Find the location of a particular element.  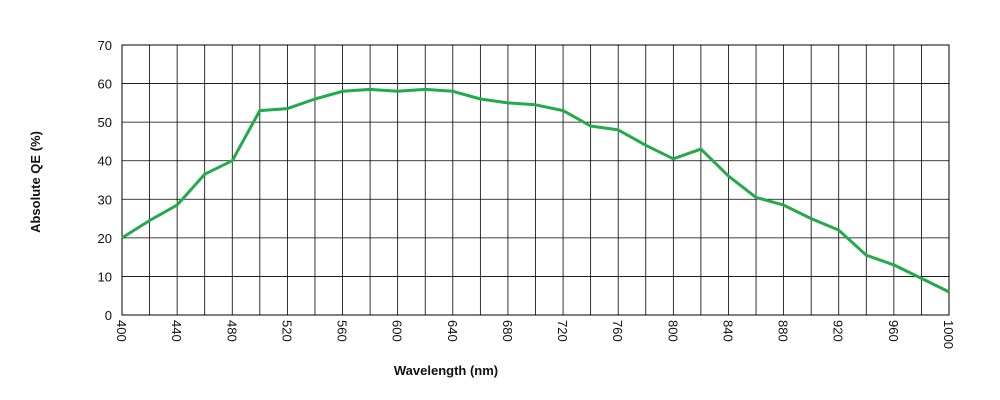

y-tick-label: 20 is located at coordinates (105, 238).